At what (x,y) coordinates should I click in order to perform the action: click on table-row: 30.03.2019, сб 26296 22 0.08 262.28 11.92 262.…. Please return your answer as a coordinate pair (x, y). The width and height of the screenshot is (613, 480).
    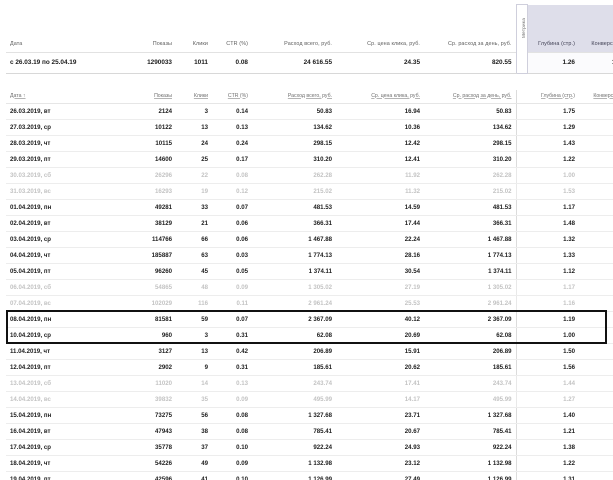
    Looking at the image, I should click on (309, 175).